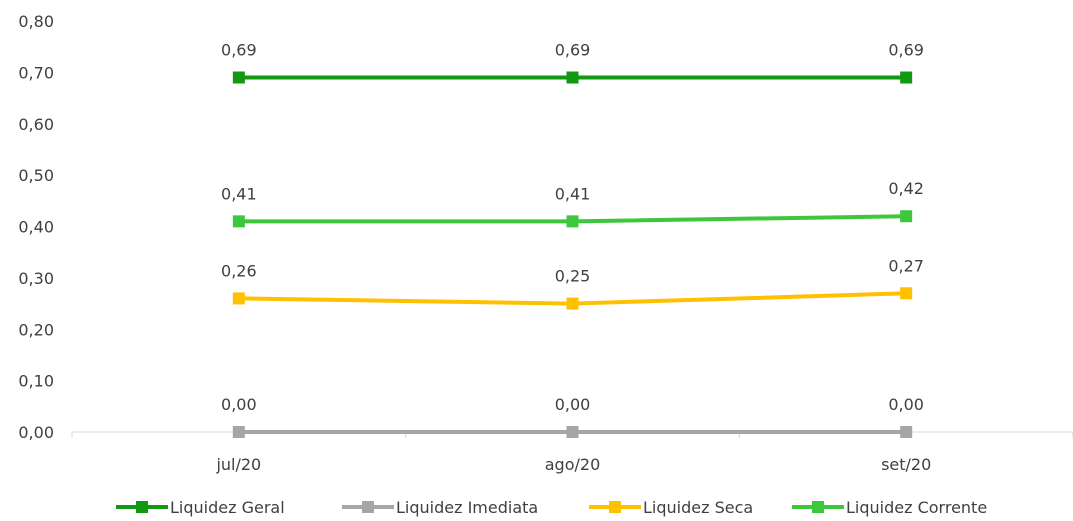 The image size is (1073, 521). I want to click on data-label: 0,25, so click(573, 276).